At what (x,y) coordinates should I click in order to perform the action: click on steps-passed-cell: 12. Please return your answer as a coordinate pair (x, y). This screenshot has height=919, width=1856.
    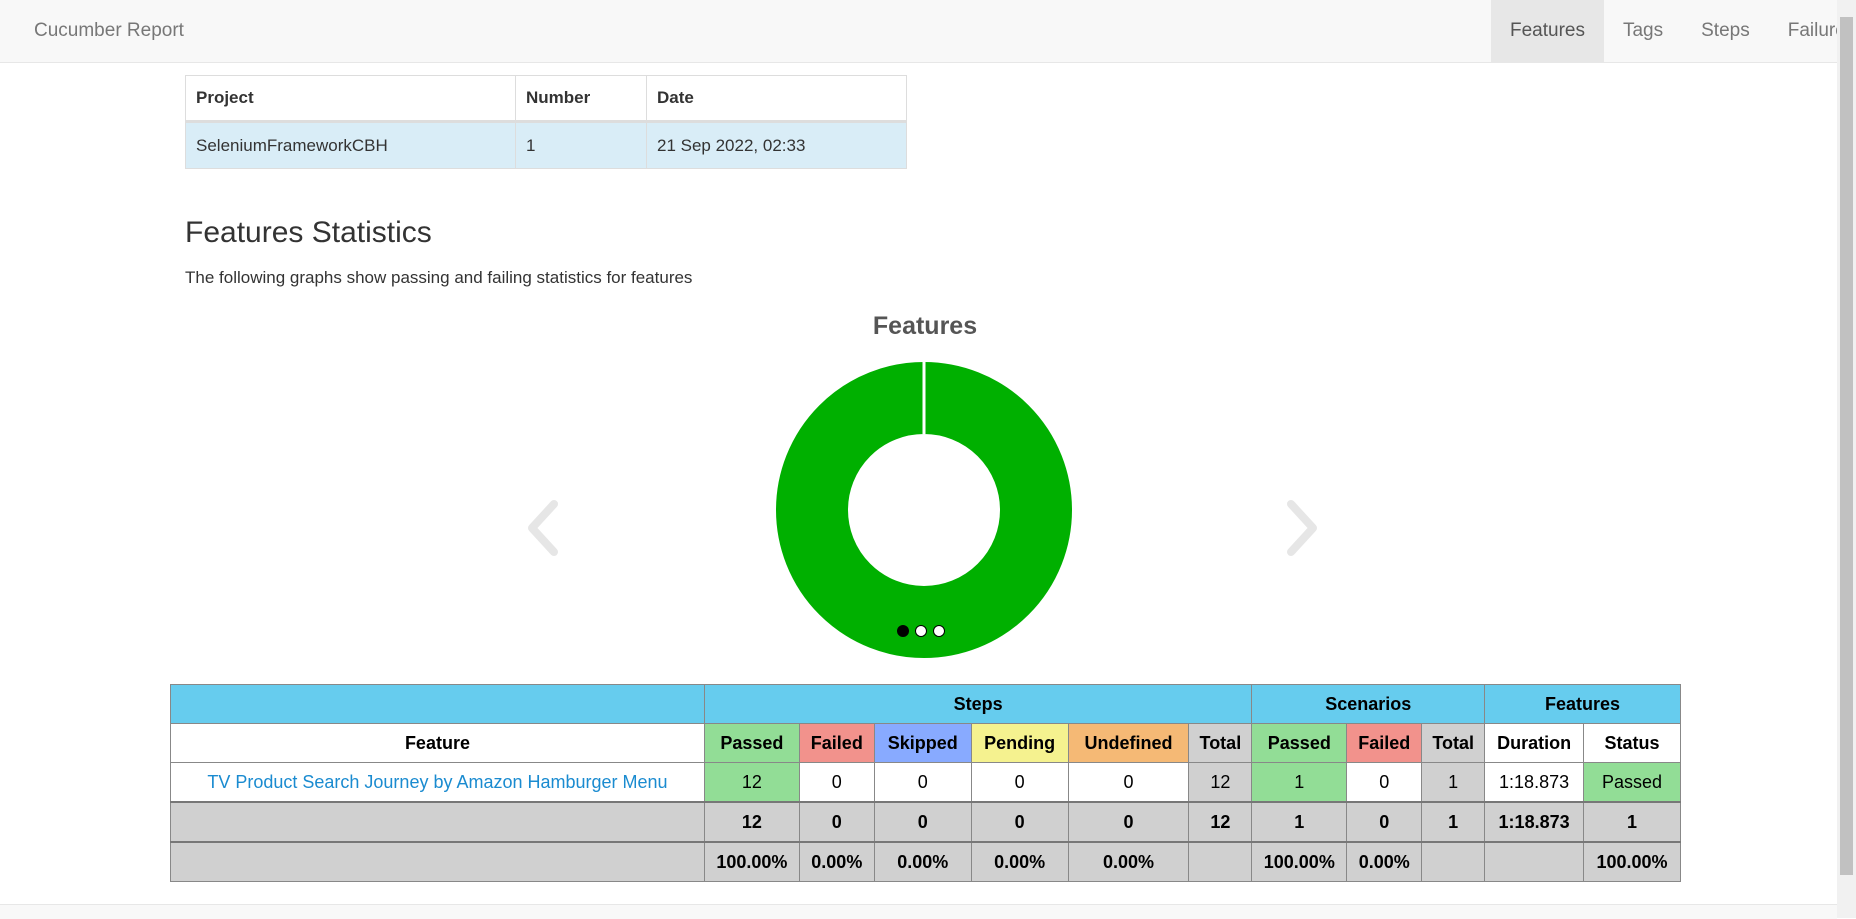
    Looking at the image, I should click on (751, 782).